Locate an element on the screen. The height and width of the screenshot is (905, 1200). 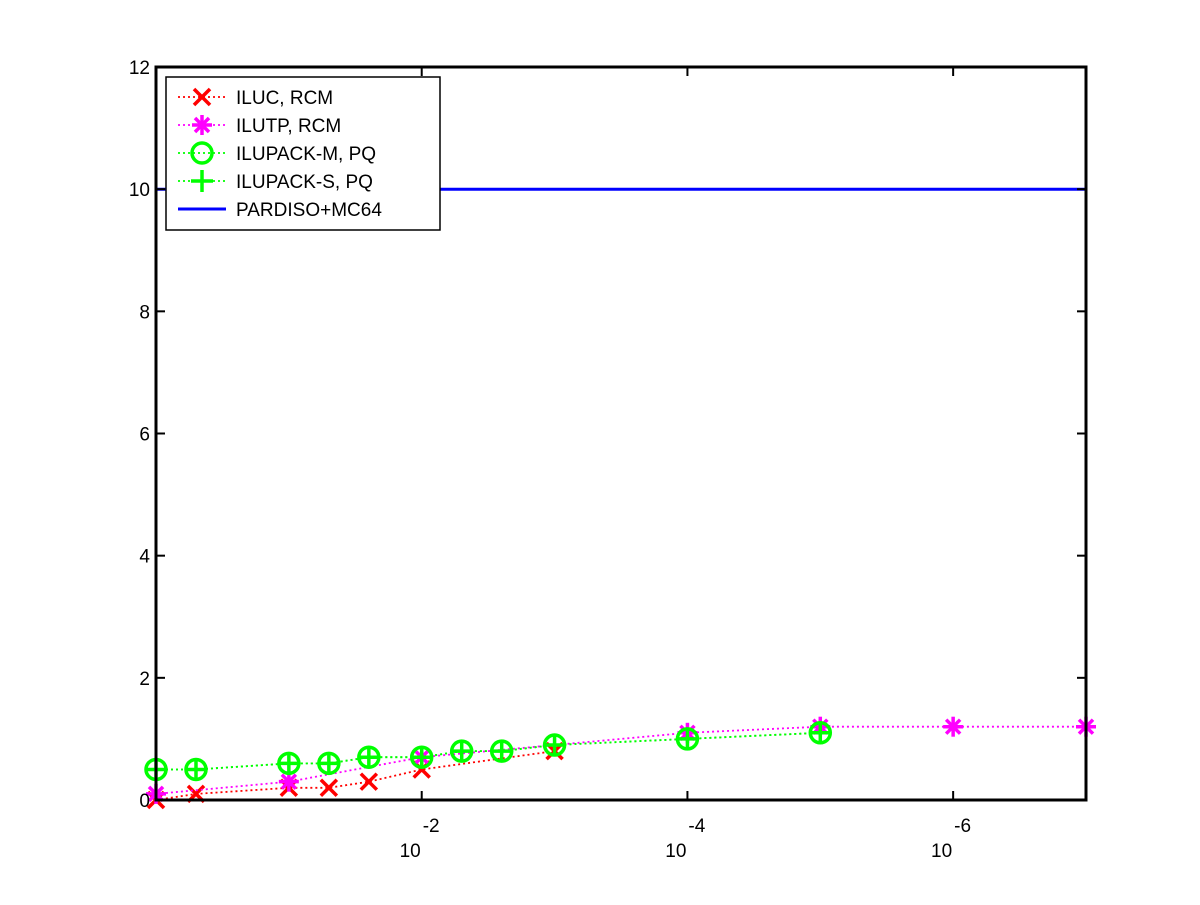
y-tick-label: 6 is located at coordinates (144, 435).